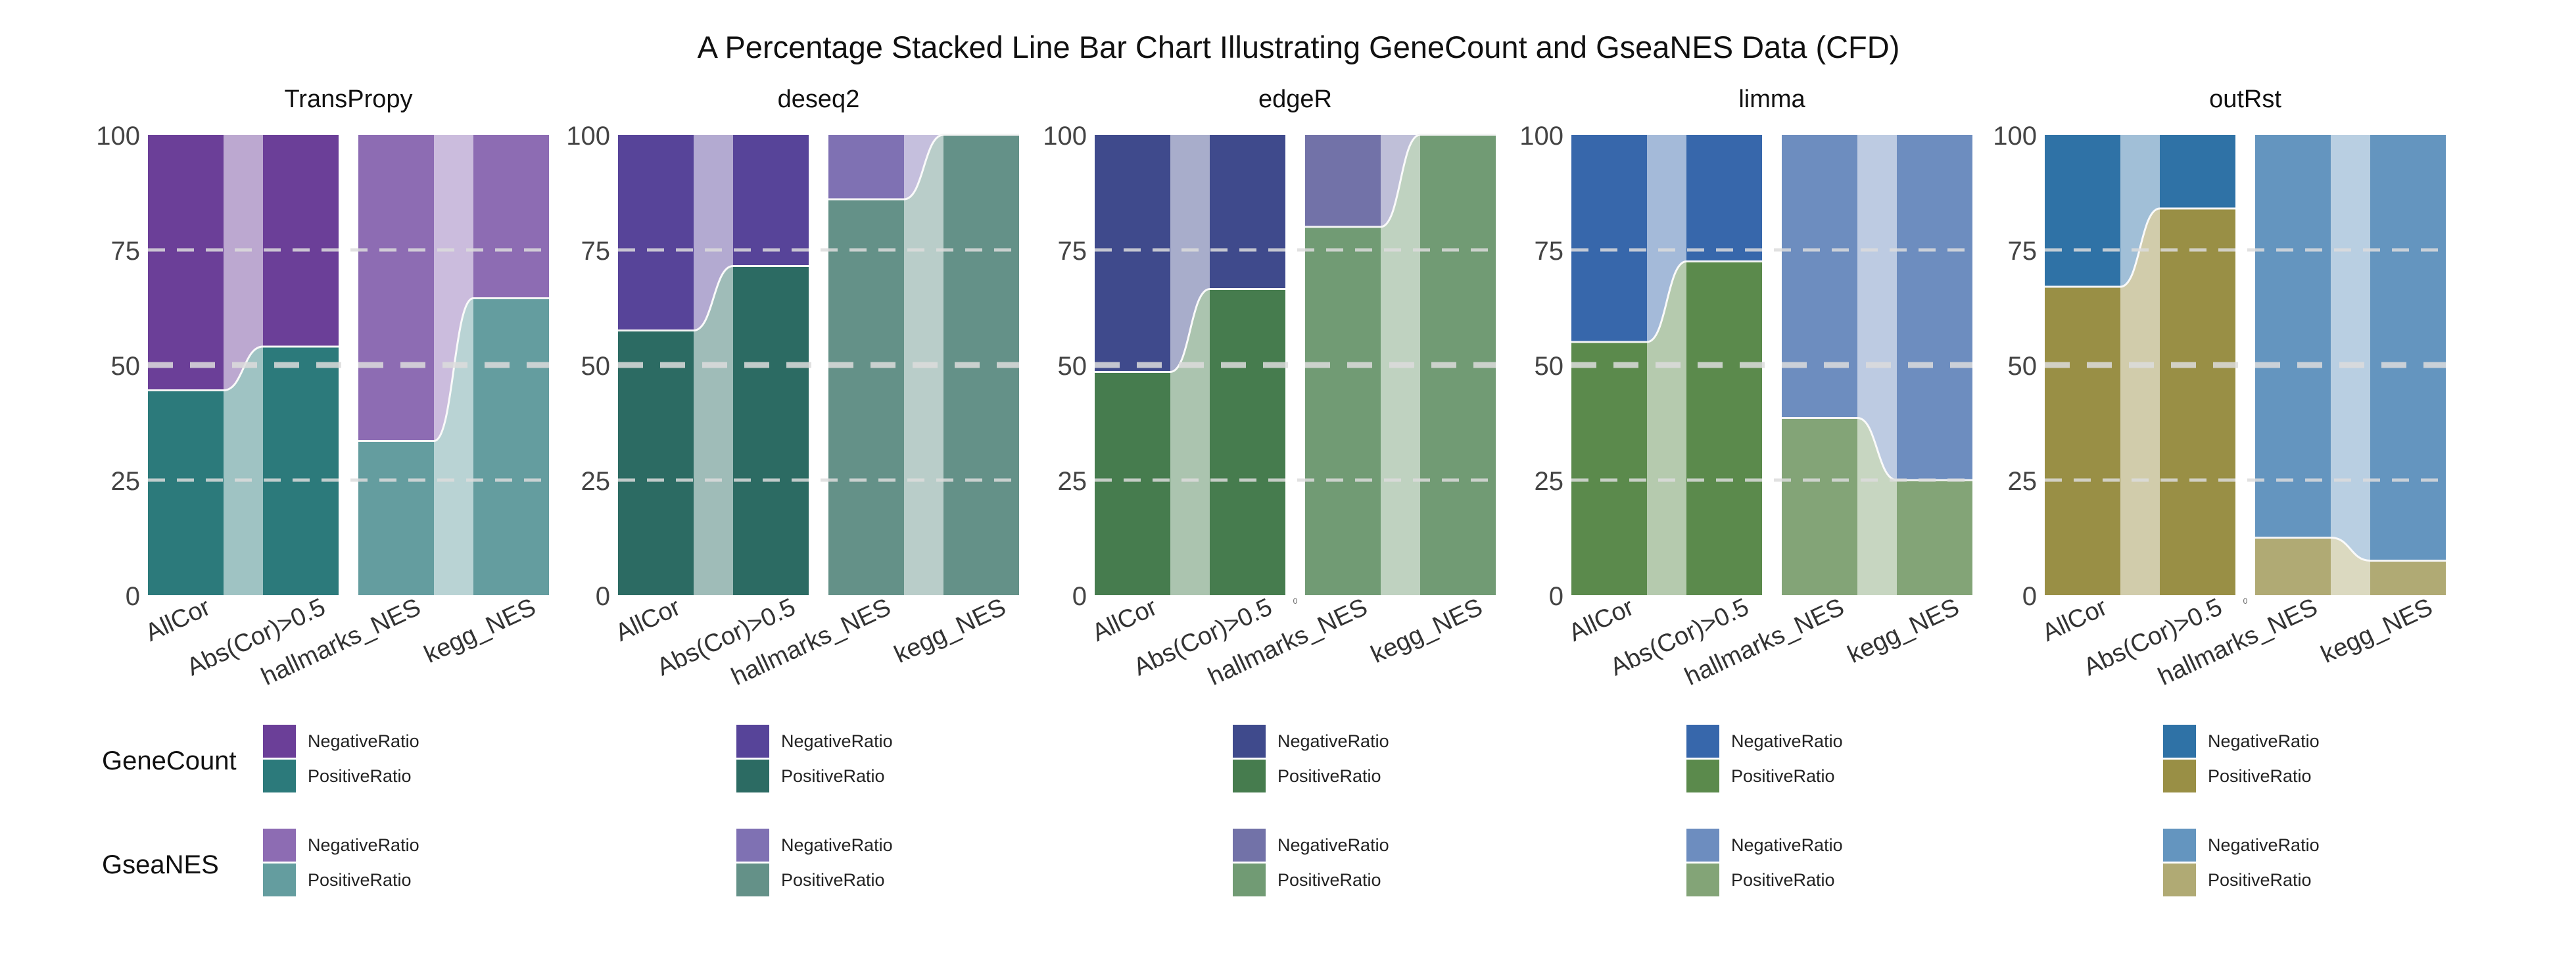 Image resolution: width=2576 pixels, height=974 pixels. I want to click on panel-title: TransPropy, so click(349, 99).